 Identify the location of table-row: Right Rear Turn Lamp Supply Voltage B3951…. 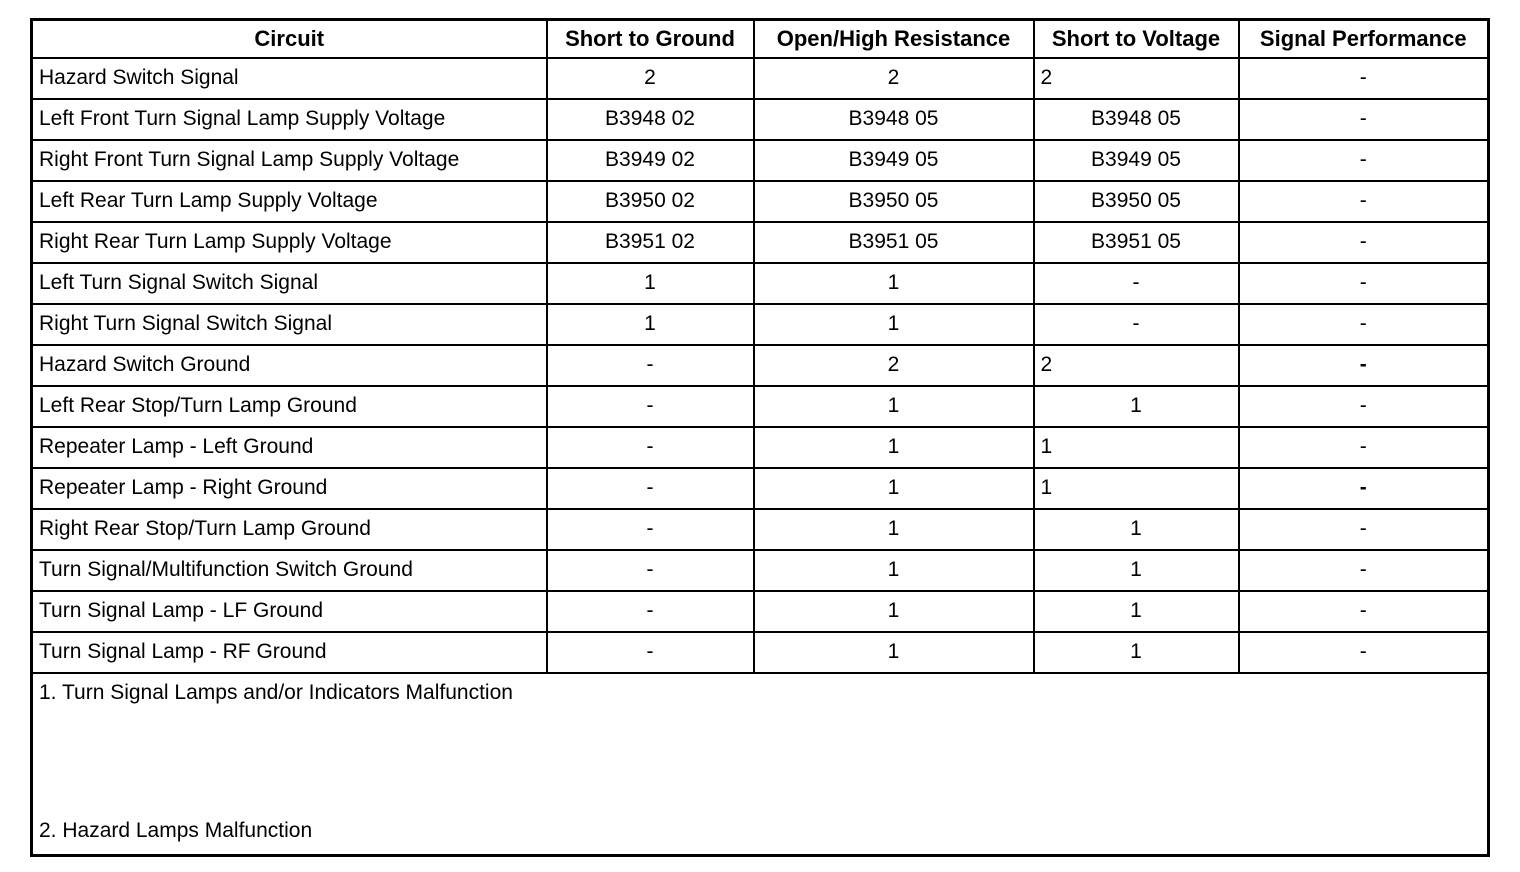
(760, 242).